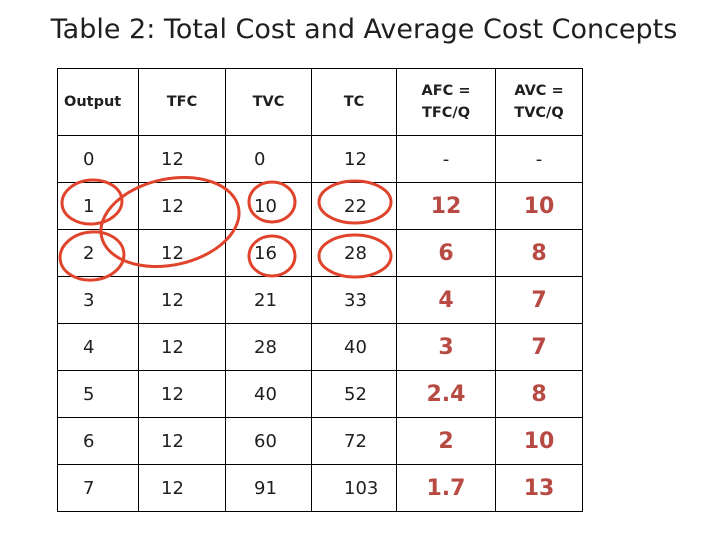 The height and width of the screenshot is (546, 728). Describe the element at coordinates (354, 300) in the screenshot. I see `cell-tc: 33` at that location.